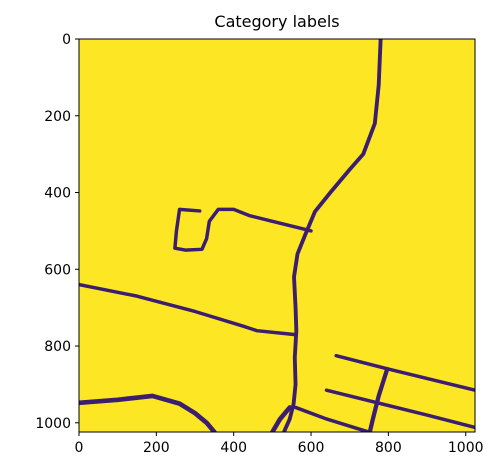 The width and height of the screenshot is (488, 463). Describe the element at coordinates (66, 40) in the screenshot. I see `y-tick-label: 0` at that location.